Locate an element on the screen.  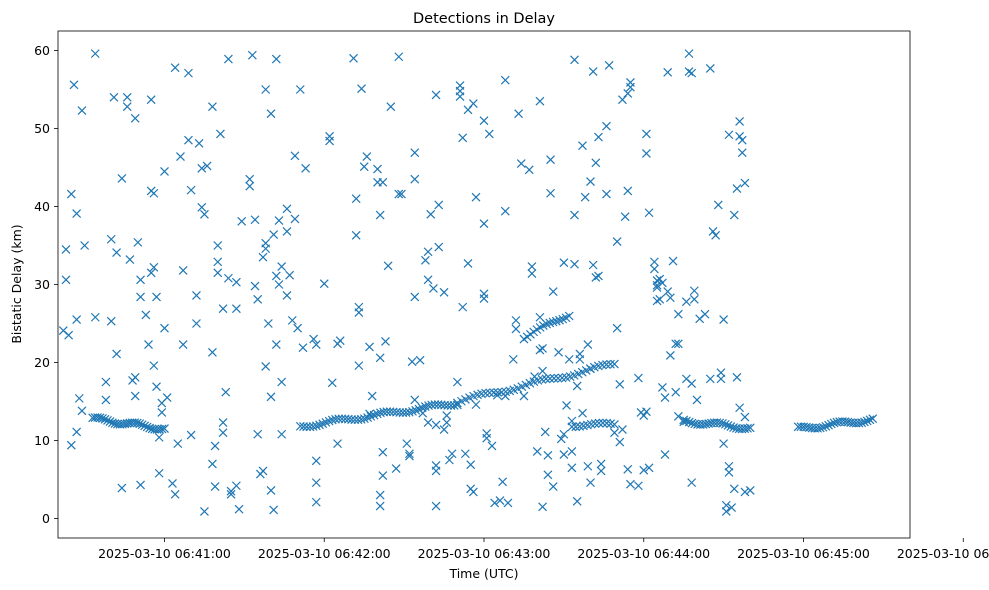
y-axis-label: Bistatic Delay (km) is located at coordinates (16, 283).